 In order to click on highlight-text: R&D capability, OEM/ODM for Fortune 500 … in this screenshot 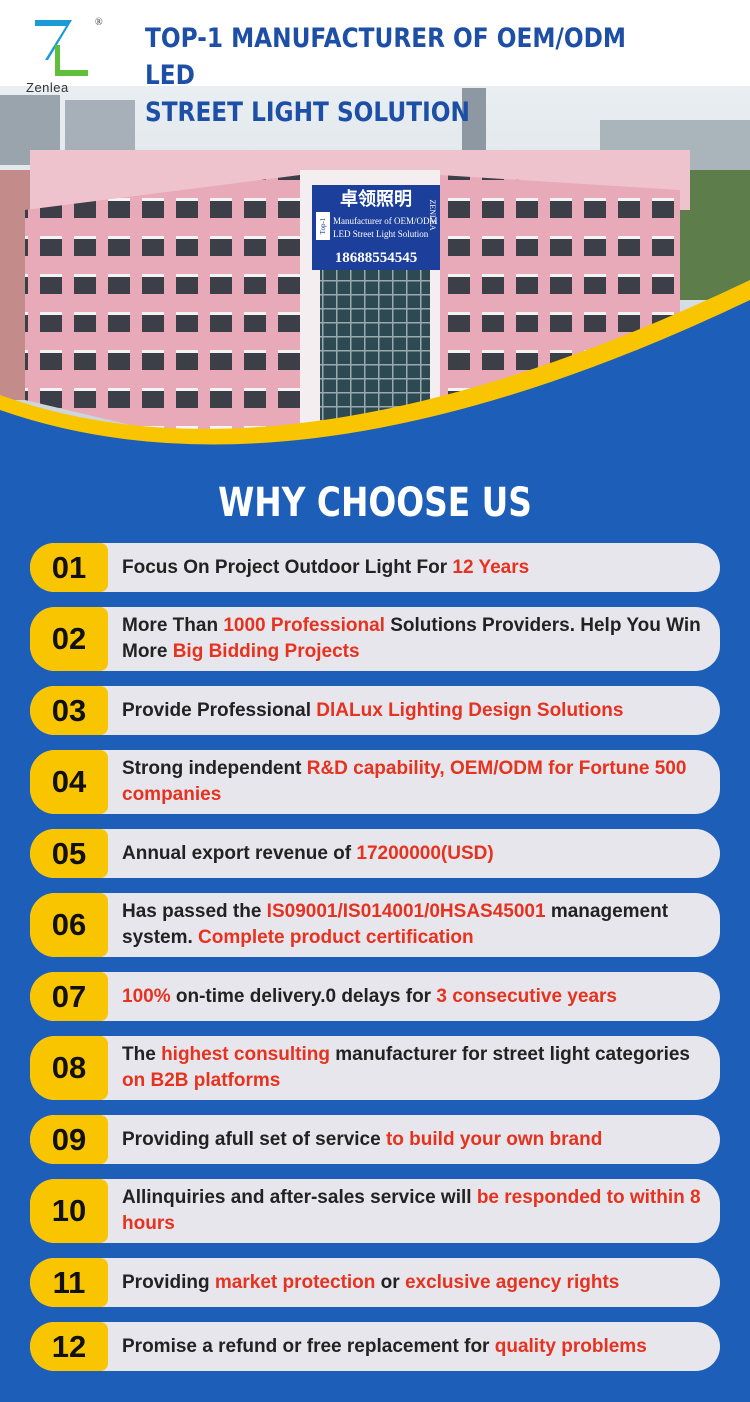, I will do `click(404, 781)`.